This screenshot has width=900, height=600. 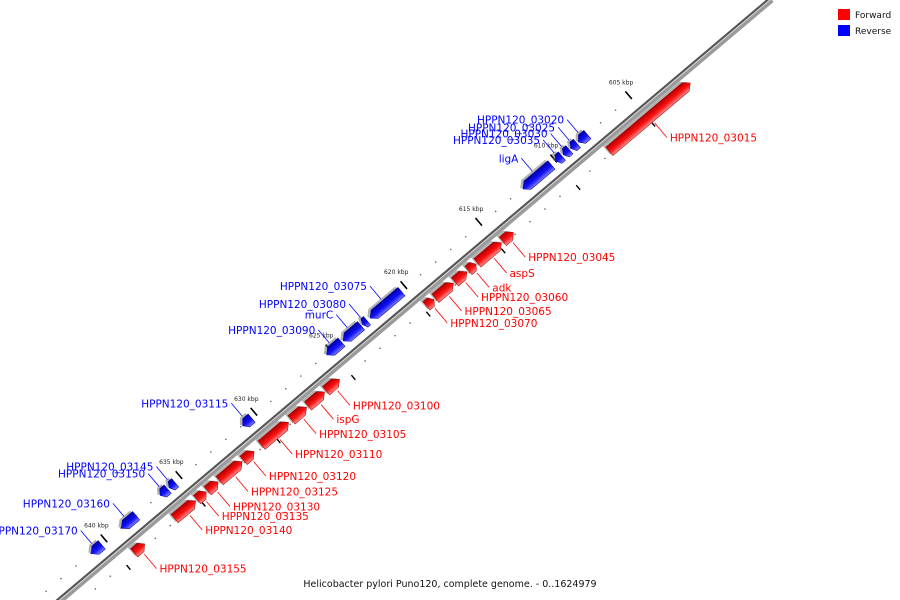 What do you see at coordinates (171, 462) in the screenshot?
I see `tick-label: 635 kbp` at bounding box center [171, 462].